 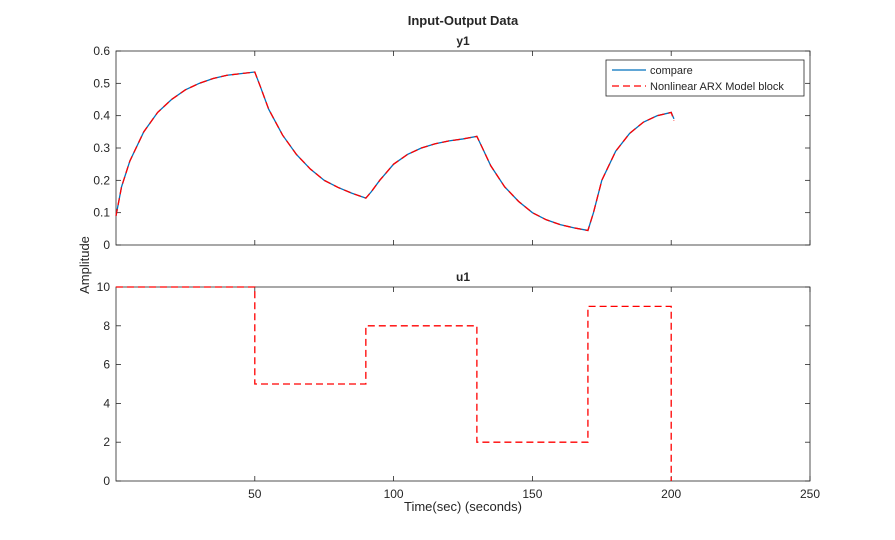 What do you see at coordinates (101, 213) in the screenshot?
I see `y-tick-label: 0.1` at bounding box center [101, 213].